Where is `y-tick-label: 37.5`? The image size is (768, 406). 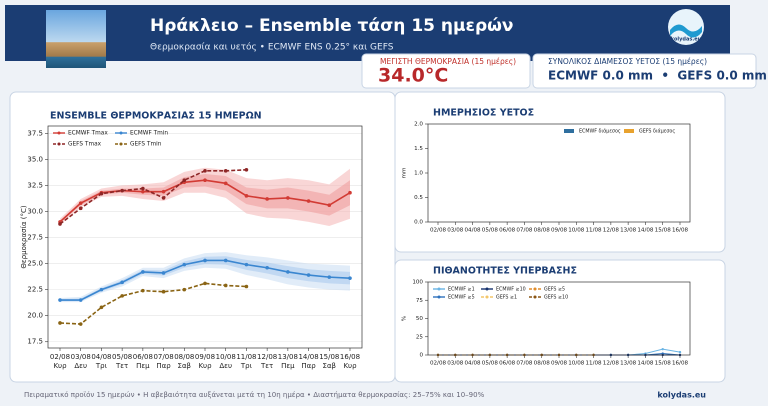 y-tick-label: 37.5 is located at coordinates (35, 133).